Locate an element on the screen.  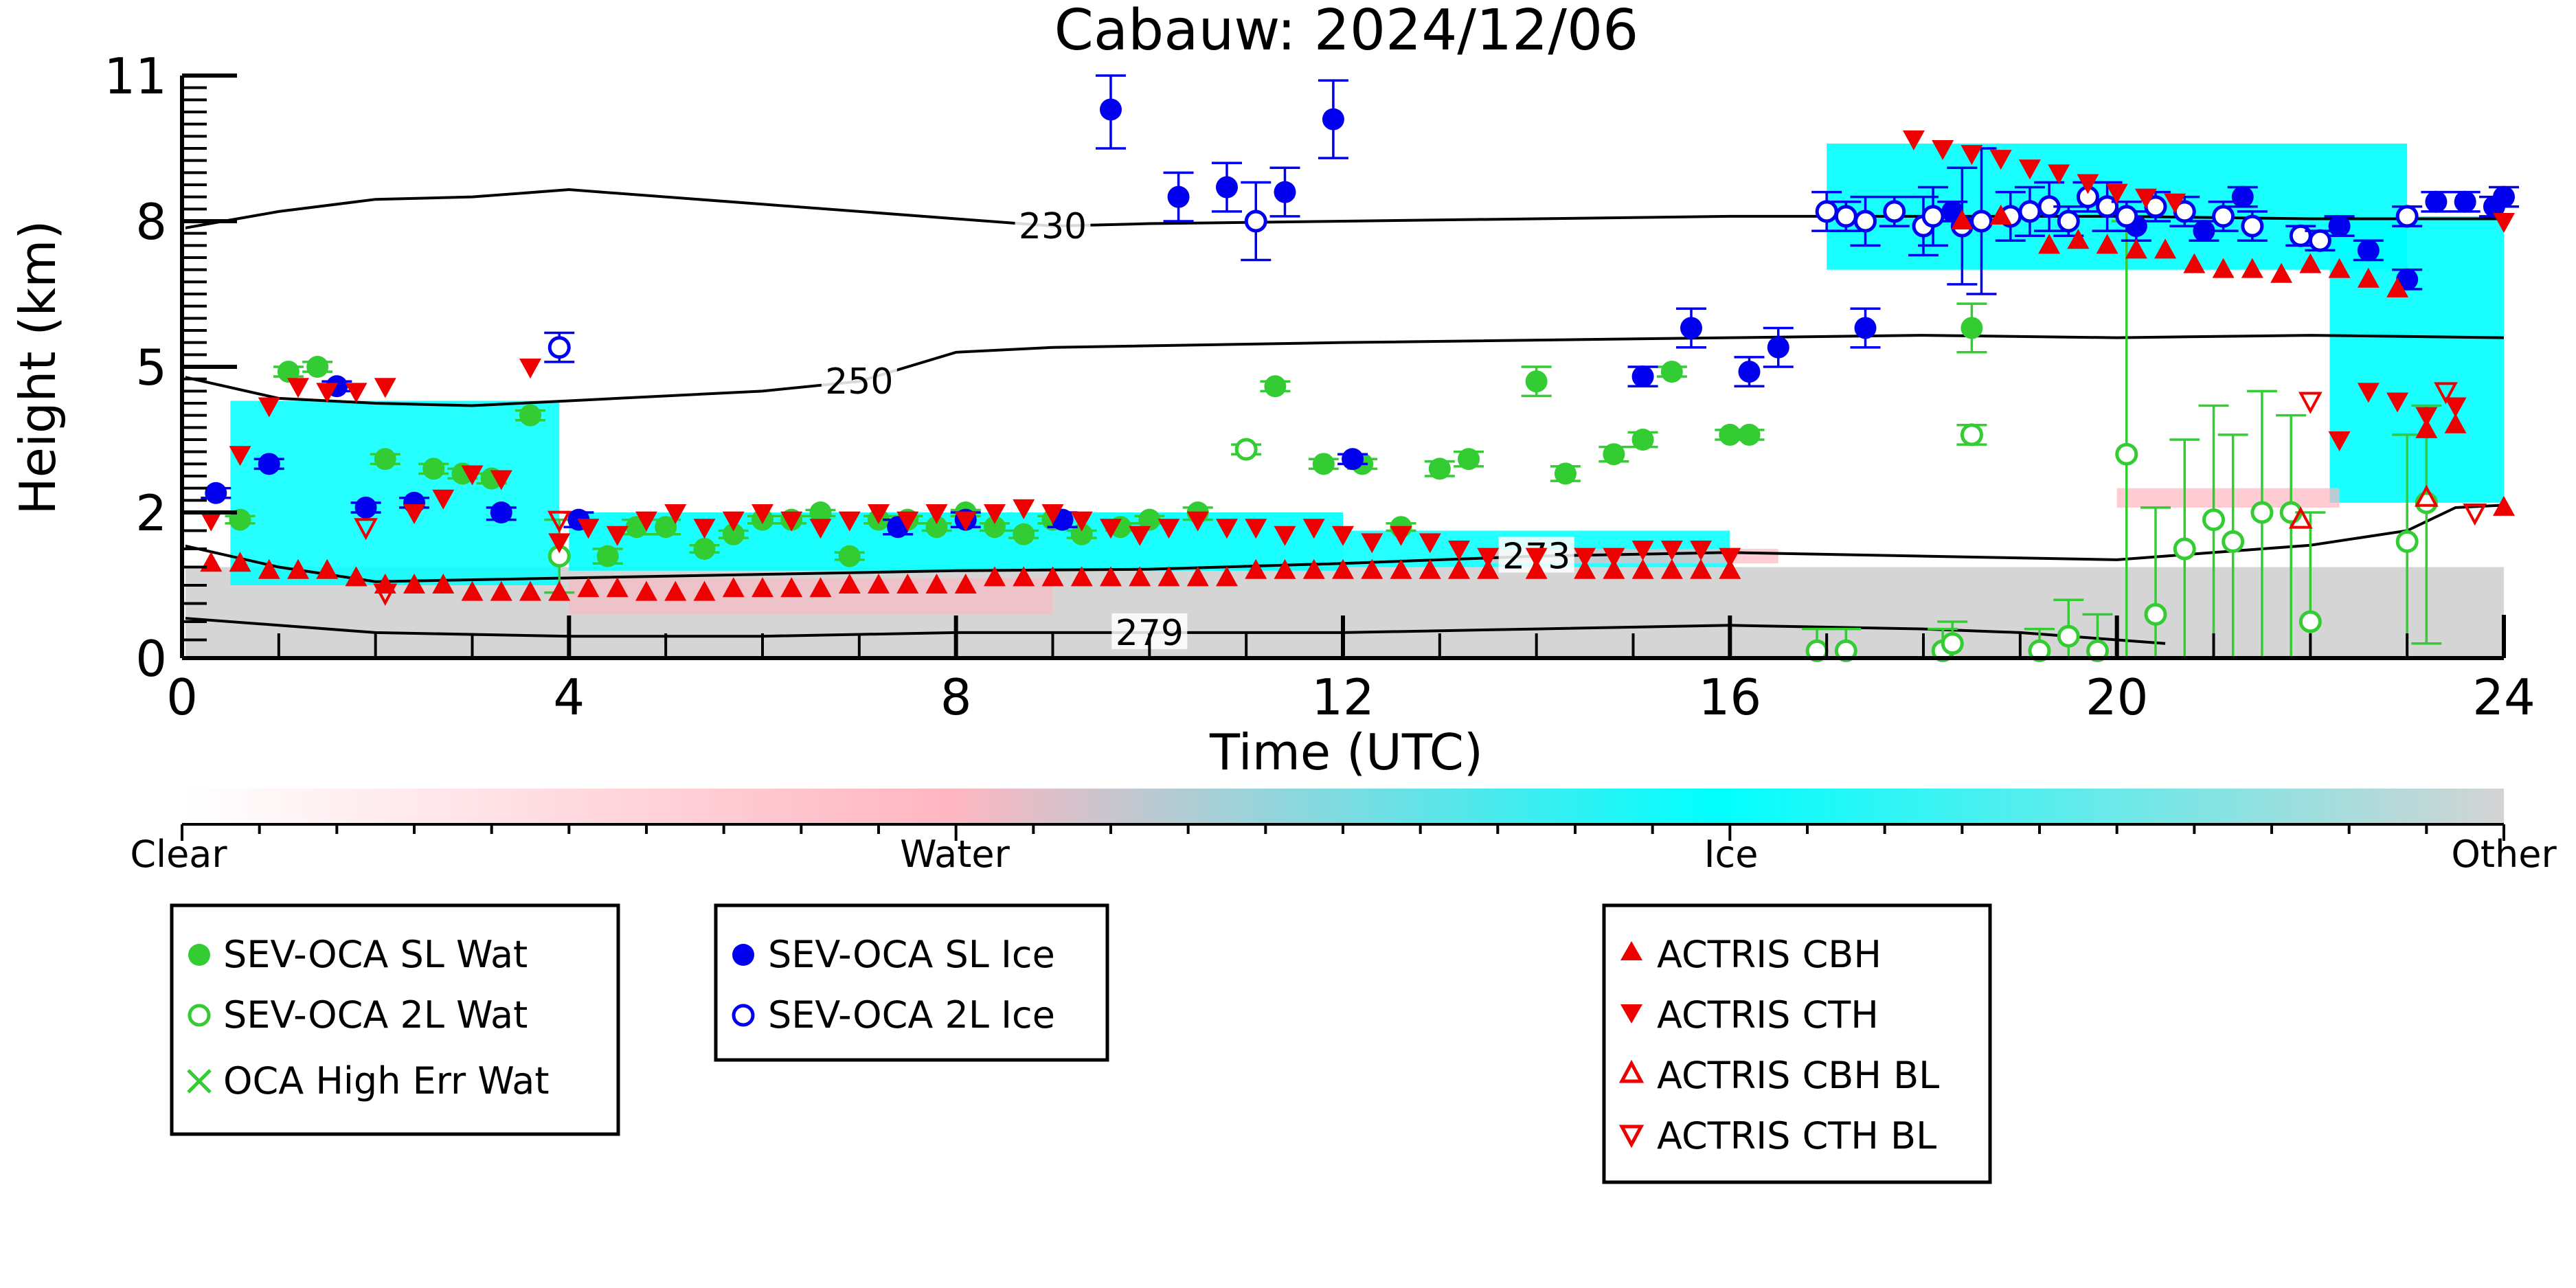
legend-text-cbh-bl: ACTRIS CBH BL is located at coordinates (1798, 1075).